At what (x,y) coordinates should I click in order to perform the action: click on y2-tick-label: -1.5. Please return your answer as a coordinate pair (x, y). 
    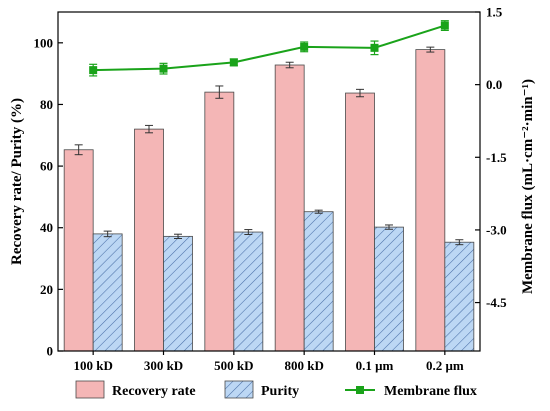
    Looking at the image, I should click on (496, 157).